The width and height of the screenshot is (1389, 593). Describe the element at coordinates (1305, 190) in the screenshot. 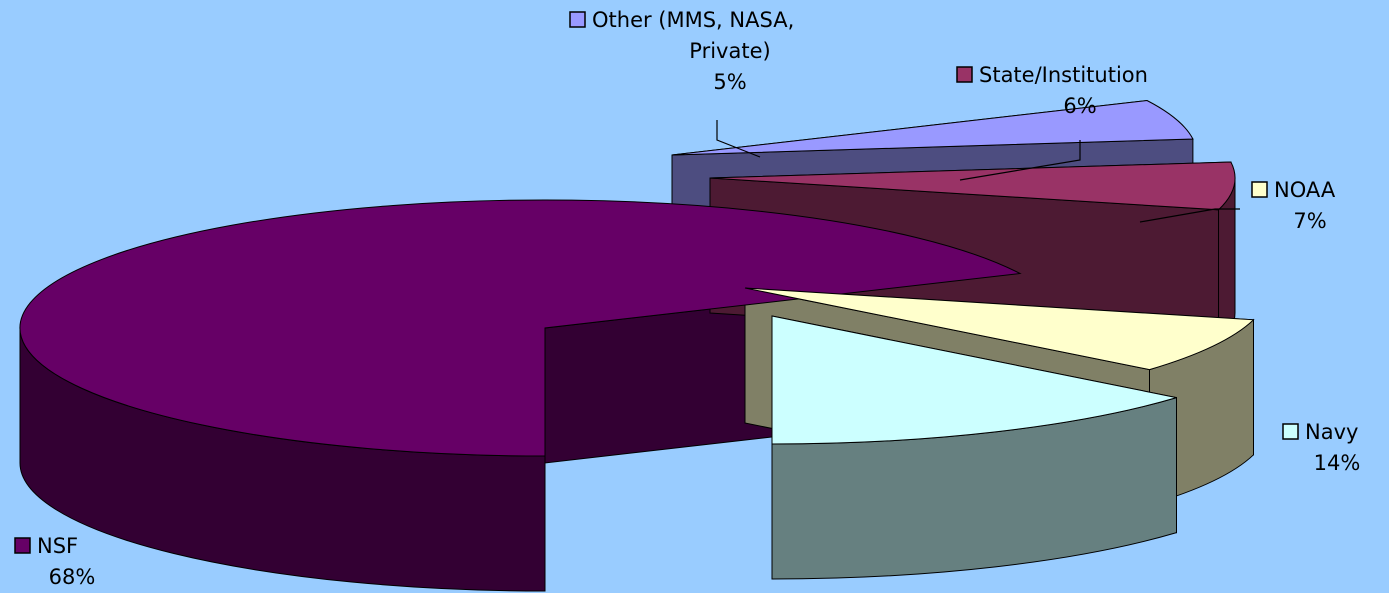

I see `slice-label-noaa: NOAA` at that location.